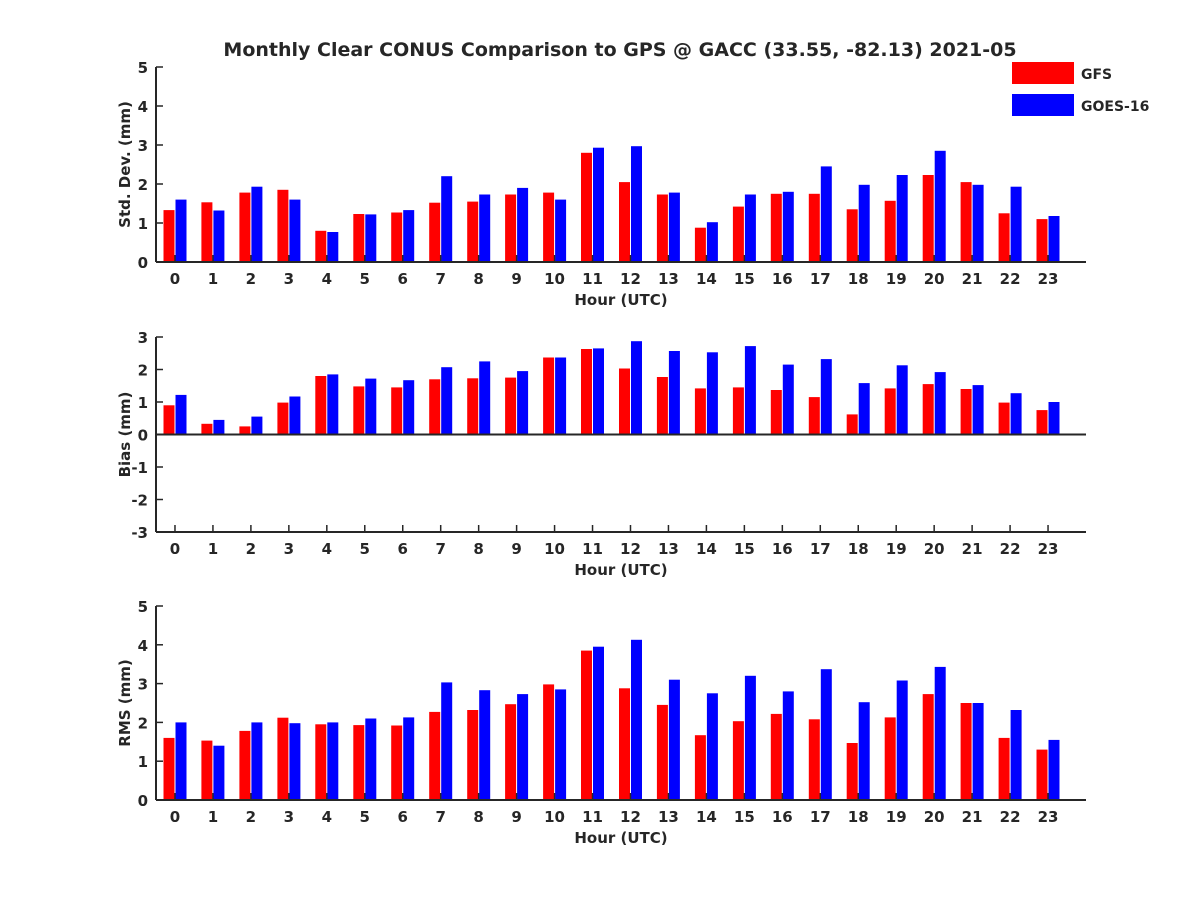 This screenshot has height=904, width=1200. Describe the element at coordinates (706, 817) in the screenshot. I see `x-tick-label-rms-14: 14` at that location.